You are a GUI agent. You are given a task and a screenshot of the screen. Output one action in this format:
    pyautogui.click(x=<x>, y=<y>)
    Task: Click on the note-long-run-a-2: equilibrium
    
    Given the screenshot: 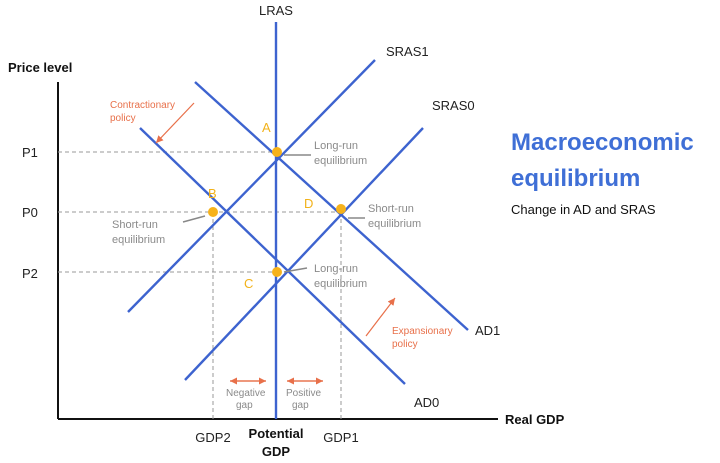 What is the action you would take?
    pyautogui.click(x=340, y=161)
    